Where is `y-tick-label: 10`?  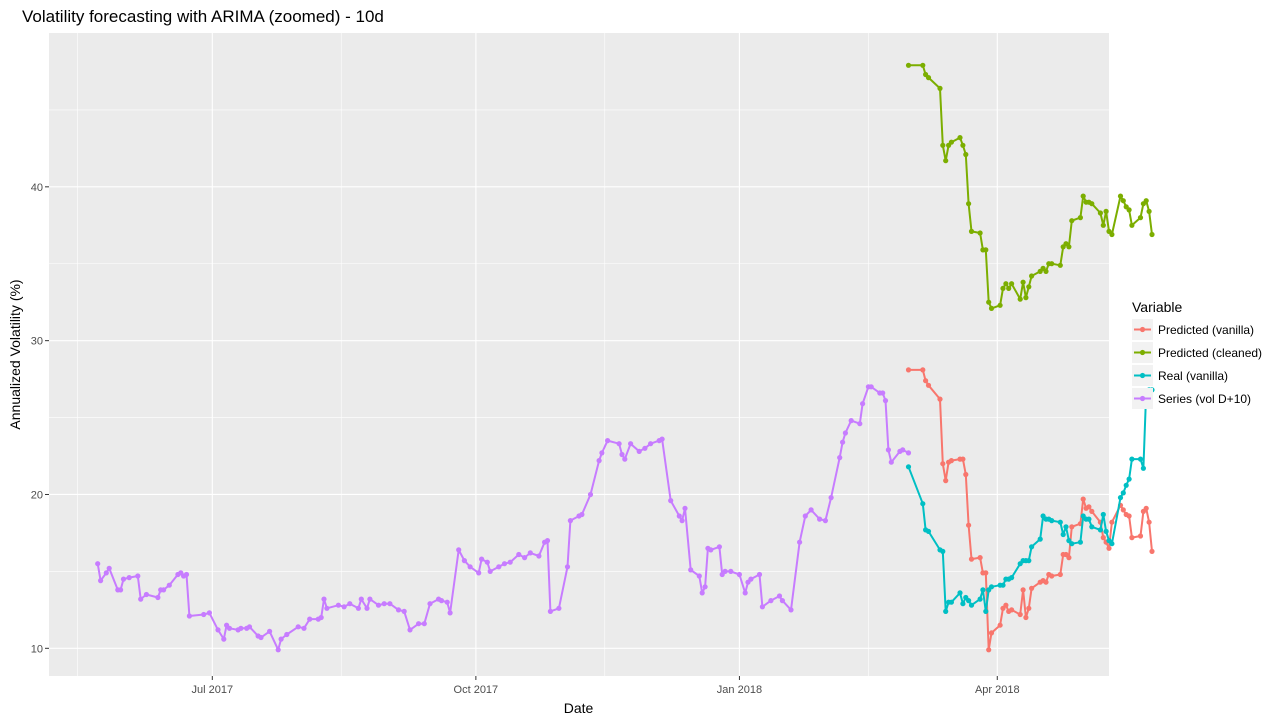 y-tick-label: 10 is located at coordinates (37, 649).